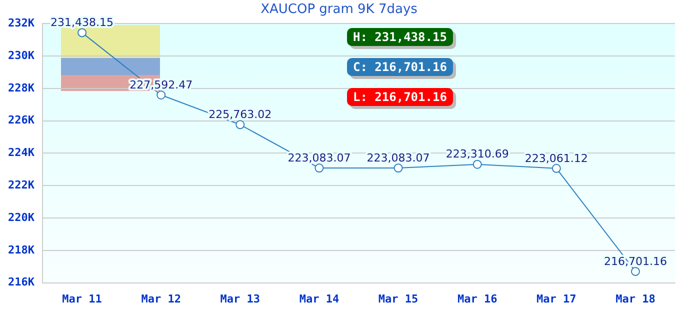 This screenshot has height=320, width=680. What do you see at coordinates (556, 299) in the screenshot?
I see `x-tick-label: Mar 17` at bounding box center [556, 299].